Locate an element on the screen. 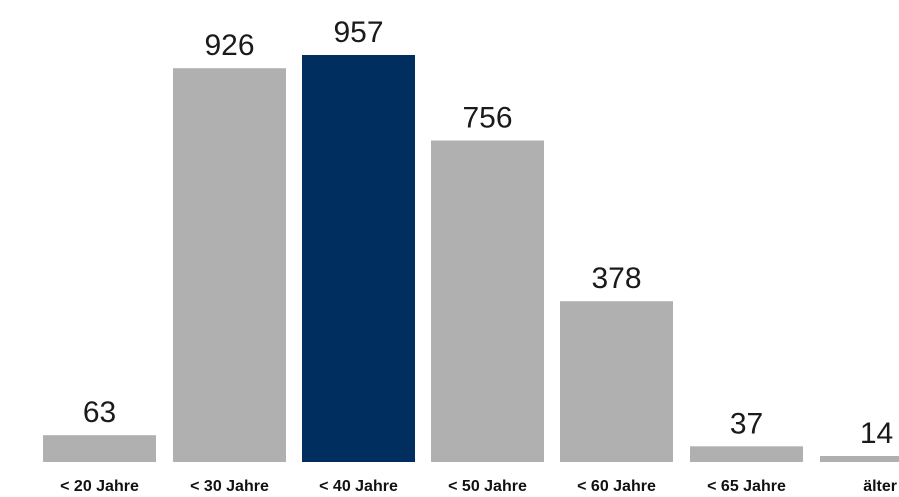 The image size is (899, 497). category-label-50-jahre: < 50 Jahre is located at coordinates (487, 486).